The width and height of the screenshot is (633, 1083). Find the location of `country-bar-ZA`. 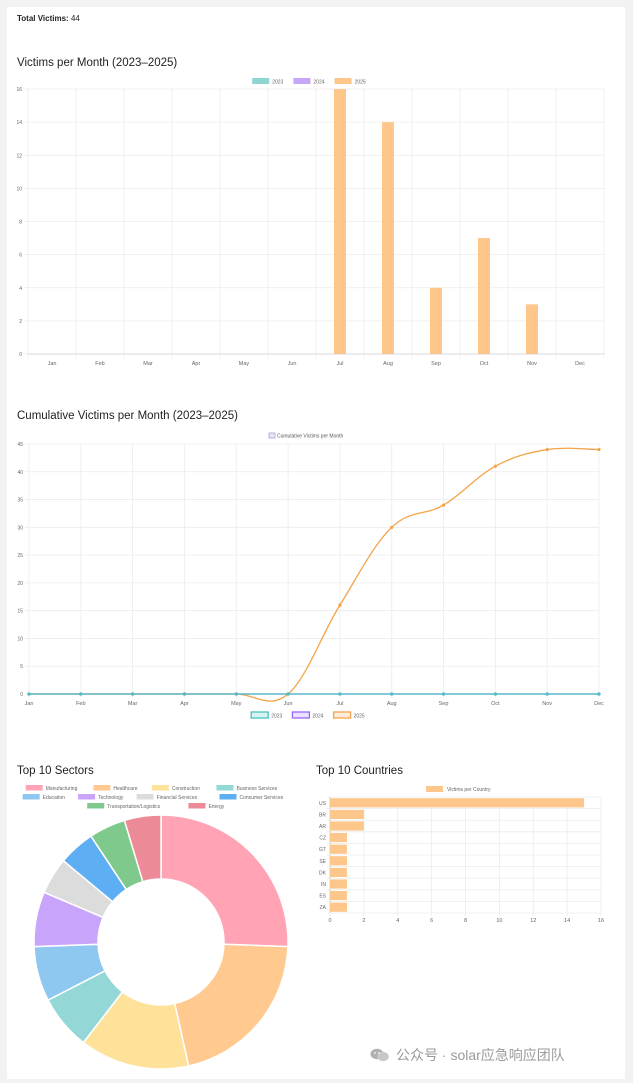

country-bar-ZA is located at coordinates (338, 907).